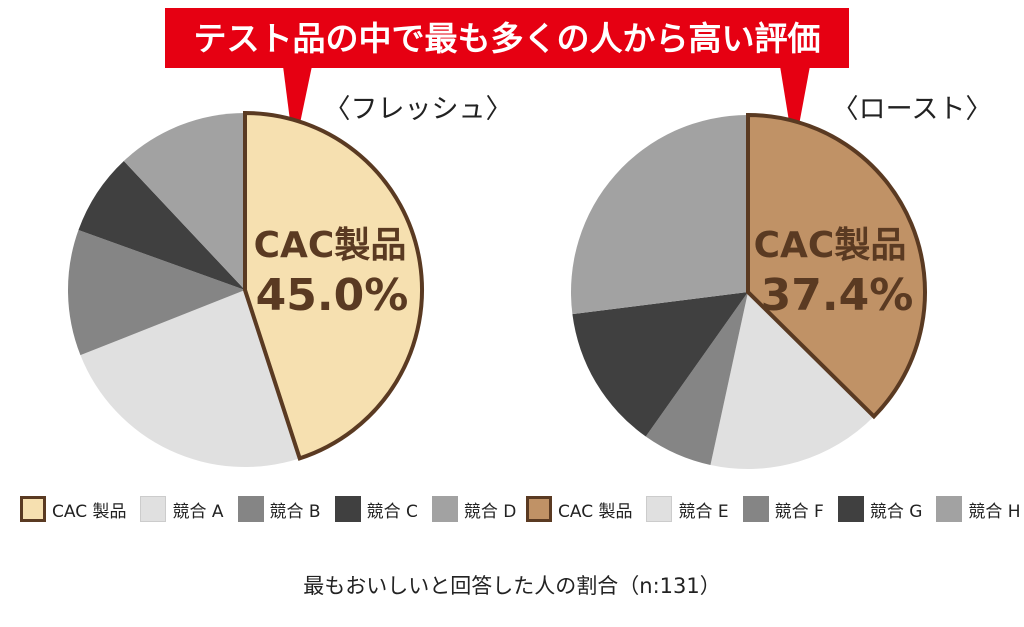 This screenshot has width=1024, height=627. Describe the element at coordinates (896, 511) in the screenshot. I see `legend-label: 競合 G` at that location.